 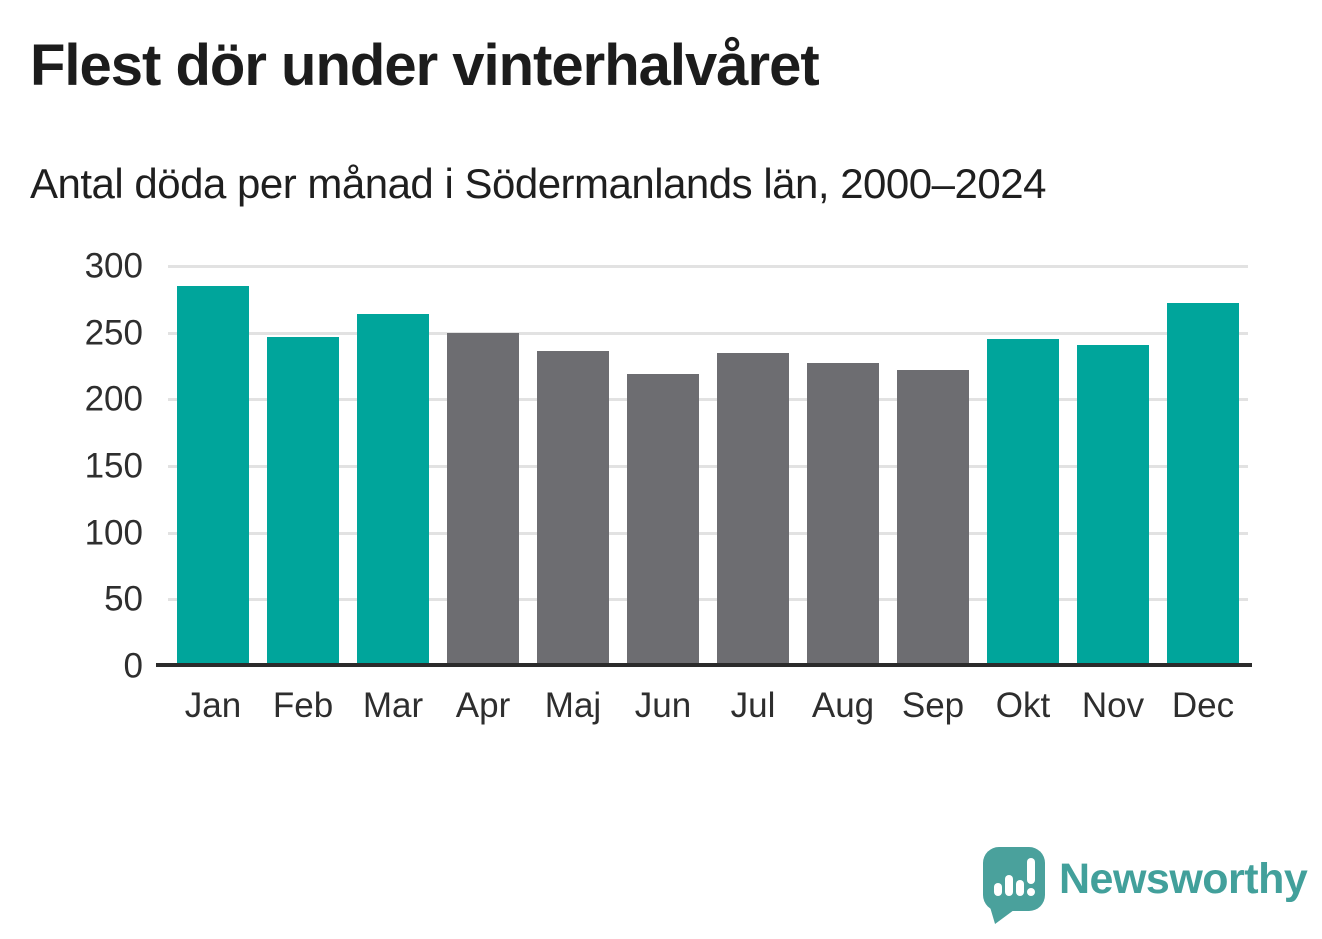 I want to click on logo-exclamation-dot, so click(x=1031, y=892).